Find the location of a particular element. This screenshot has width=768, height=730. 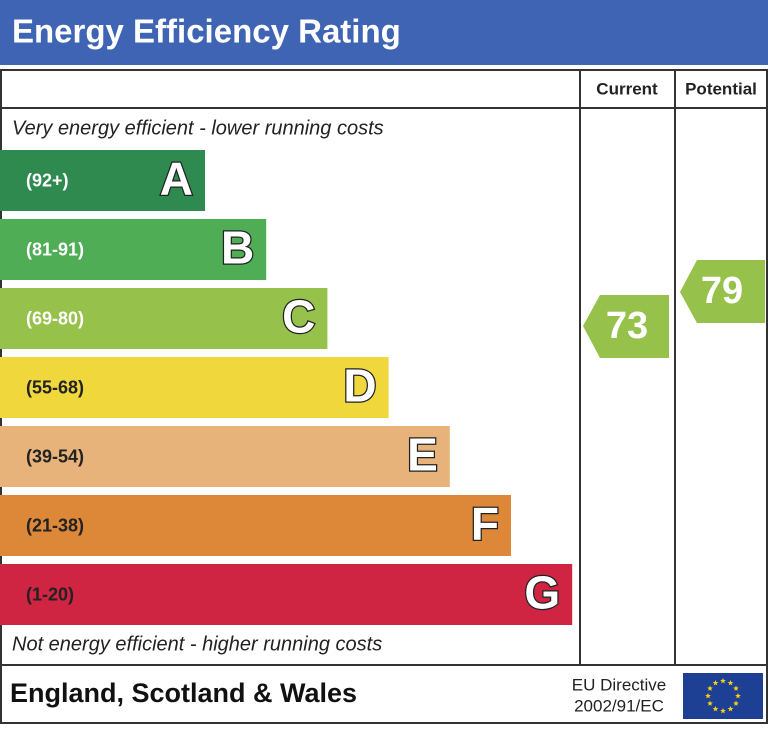

current-arrow is located at coordinates (626, 326).